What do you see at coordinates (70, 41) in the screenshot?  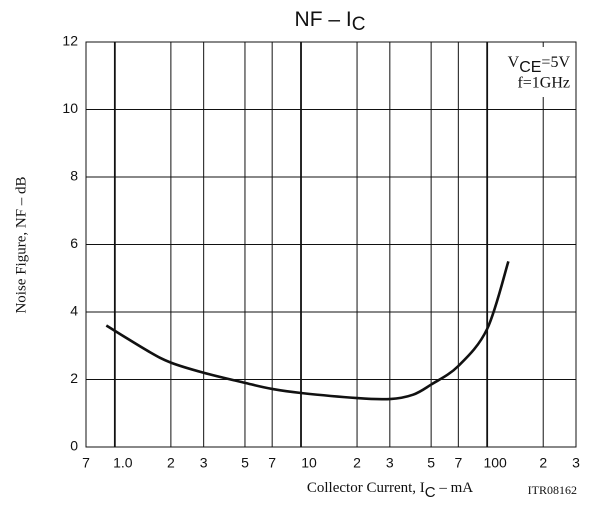 I see `y-tick-label: 12` at bounding box center [70, 41].